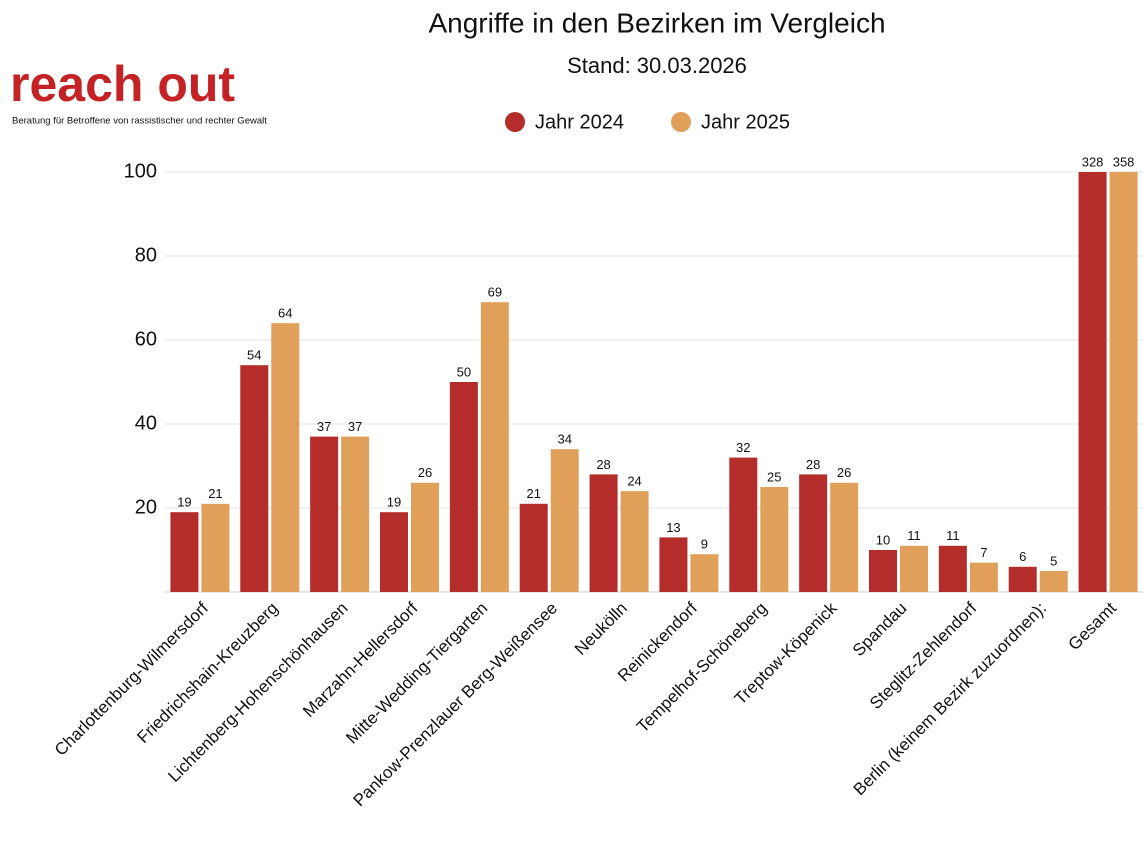 The height and width of the screenshot is (864, 1143). Describe the element at coordinates (207, 673) in the screenshot. I see `x-tick-label: Friedrichshain-Kreuzberg` at that location.